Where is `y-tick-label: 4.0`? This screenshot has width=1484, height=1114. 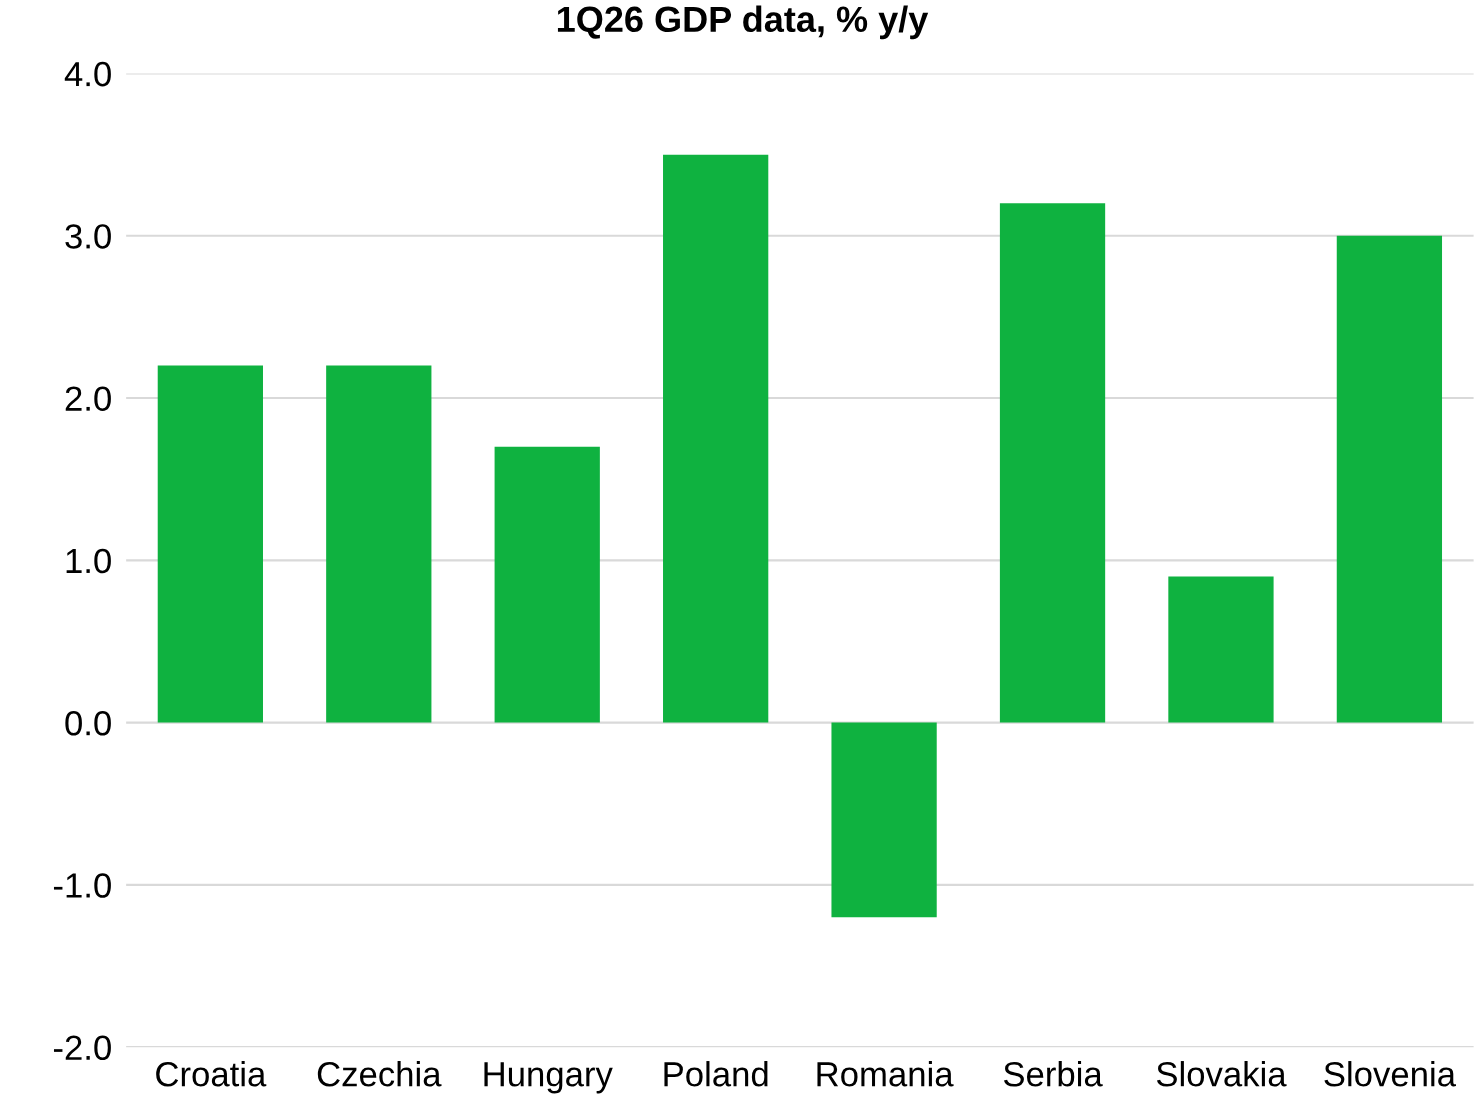
y-tick-label: 4.0 is located at coordinates (87, 74).